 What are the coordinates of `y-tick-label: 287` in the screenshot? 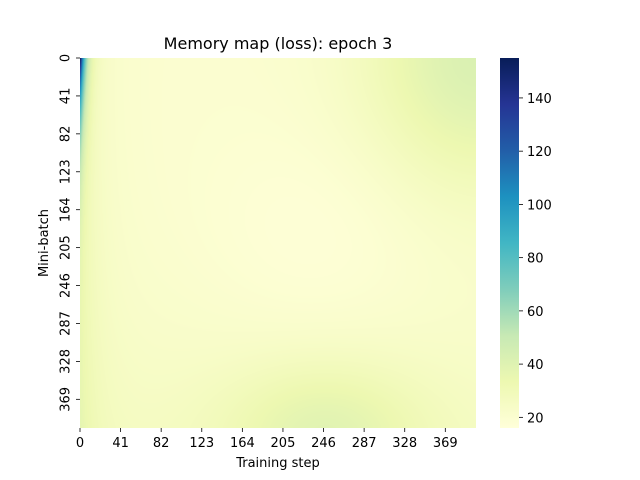 It's located at (66, 323).